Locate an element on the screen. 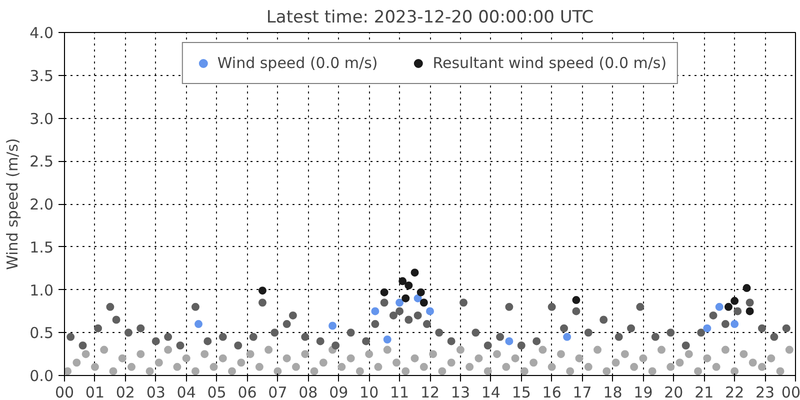 This screenshot has width=800, height=400. x-tick-label: 12 is located at coordinates (430, 392).